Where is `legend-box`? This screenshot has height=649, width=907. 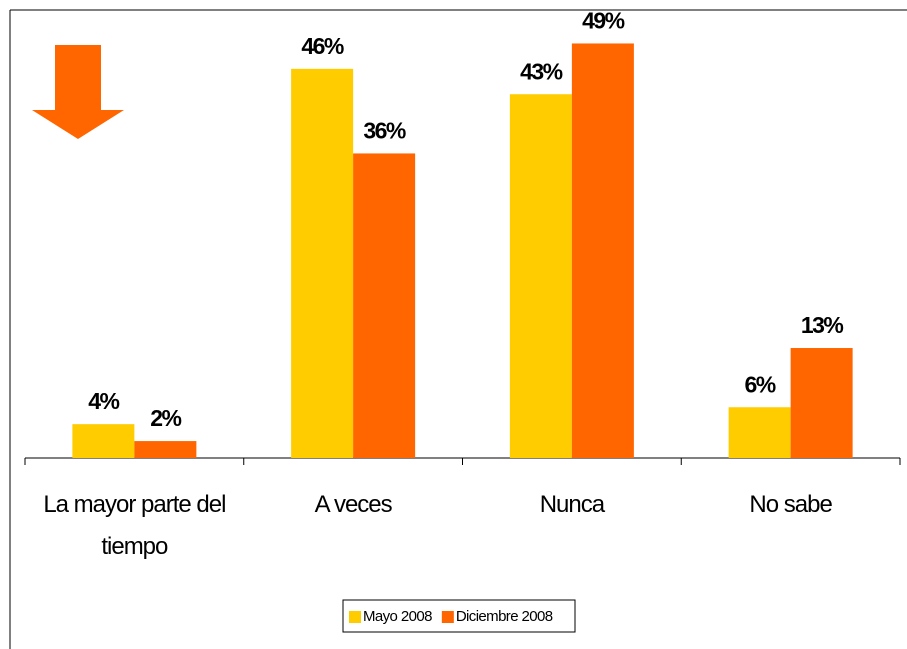 legend-box is located at coordinates (459, 616).